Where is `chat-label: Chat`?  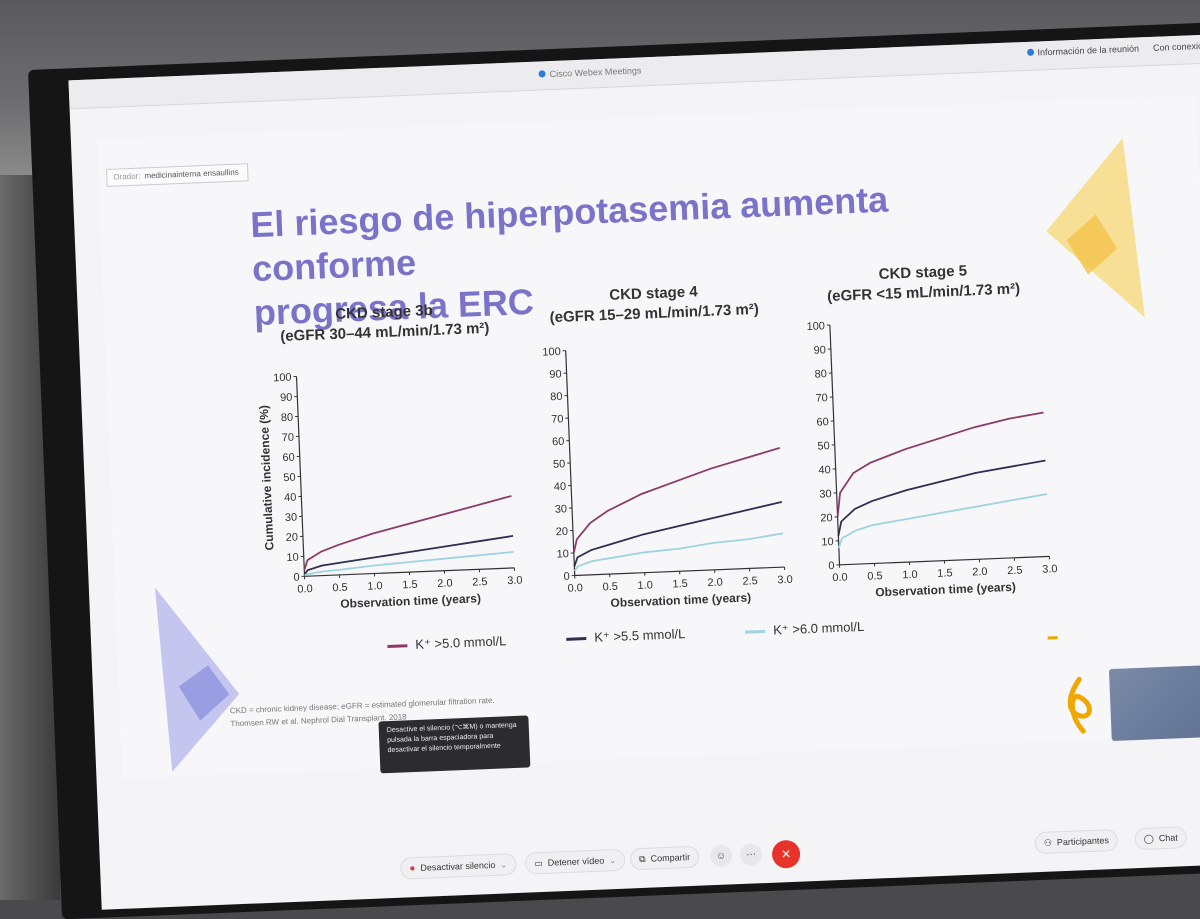 chat-label: Chat is located at coordinates (1168, 837).